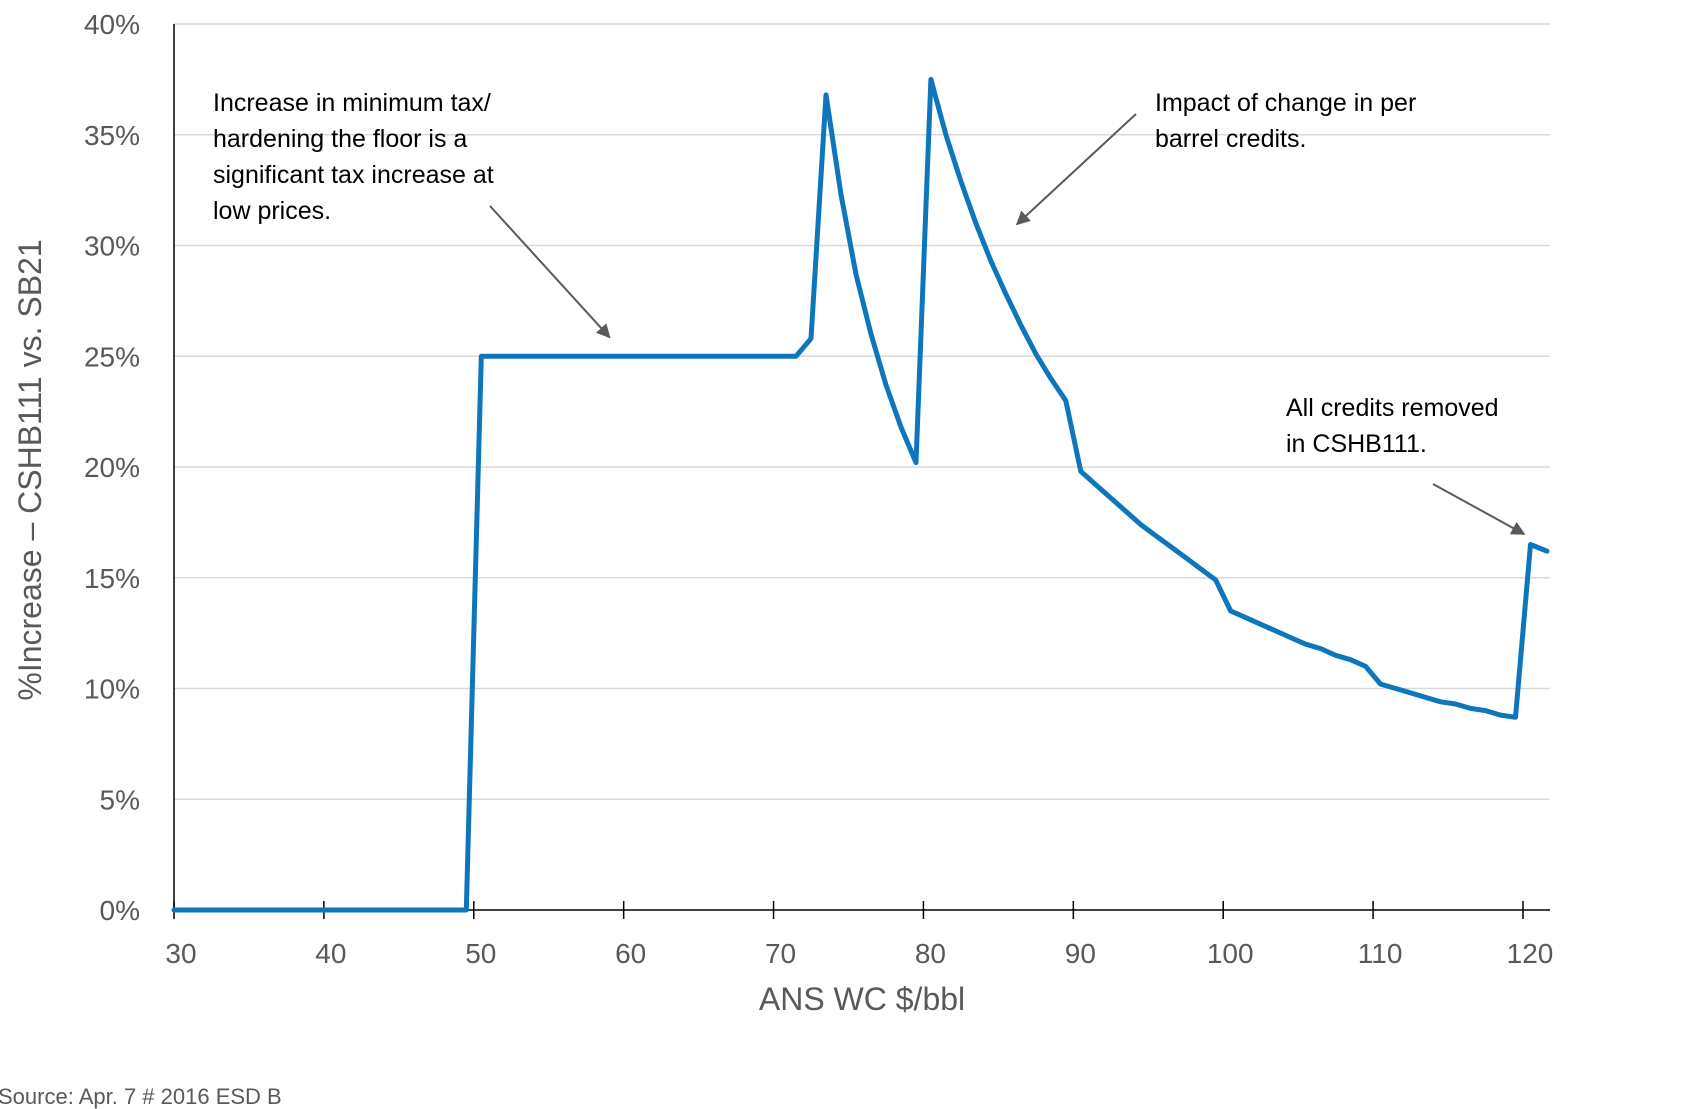 Image resolution: width=1698 pixels, height=1109 pixels. Describe the element at coordinates (1215, 157) in the screenshot. I see `annotation-2: Impact of change in per barrel credits.` at that location.